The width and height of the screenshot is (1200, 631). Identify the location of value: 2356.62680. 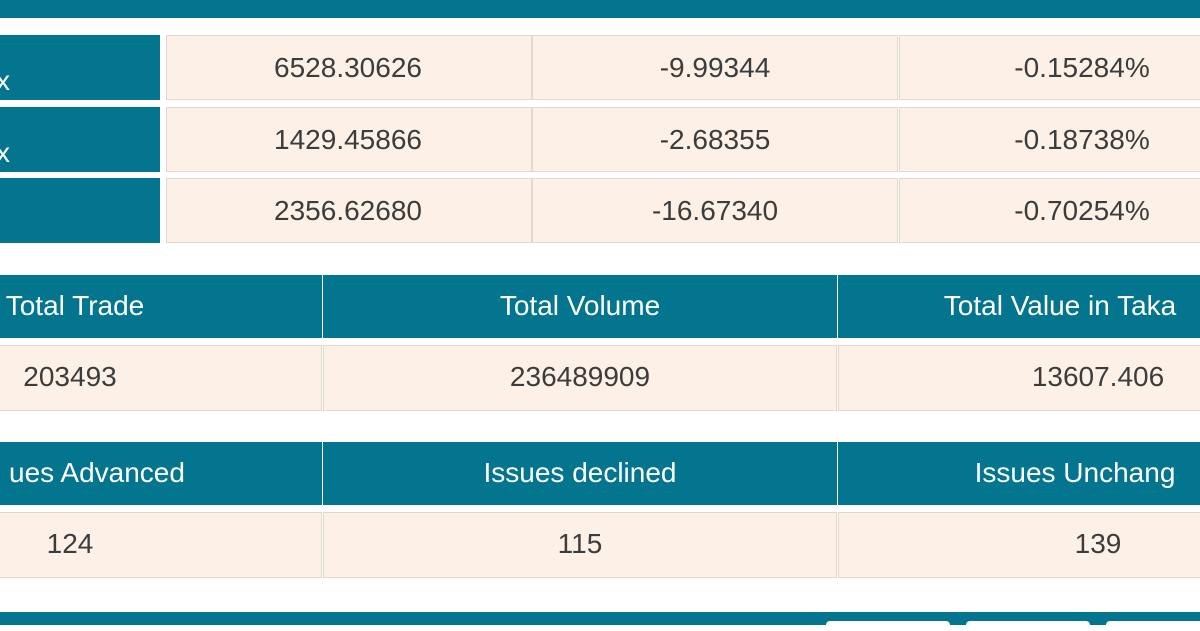
(348, 210).